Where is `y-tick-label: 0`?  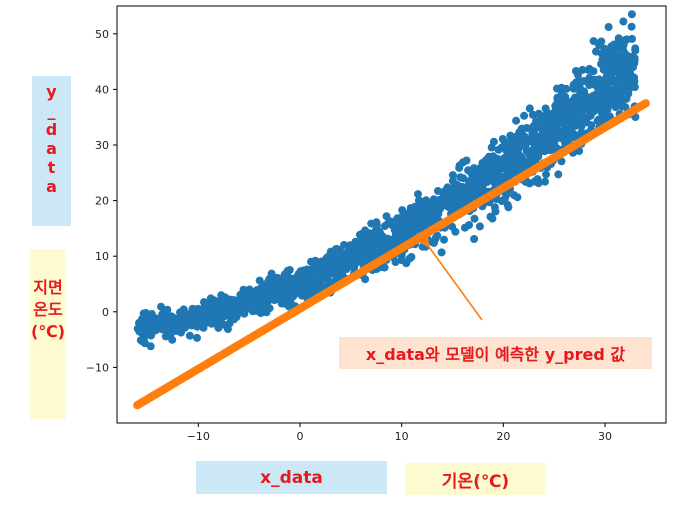
y-tick-label: 0 is located at coordinates (105, 312).